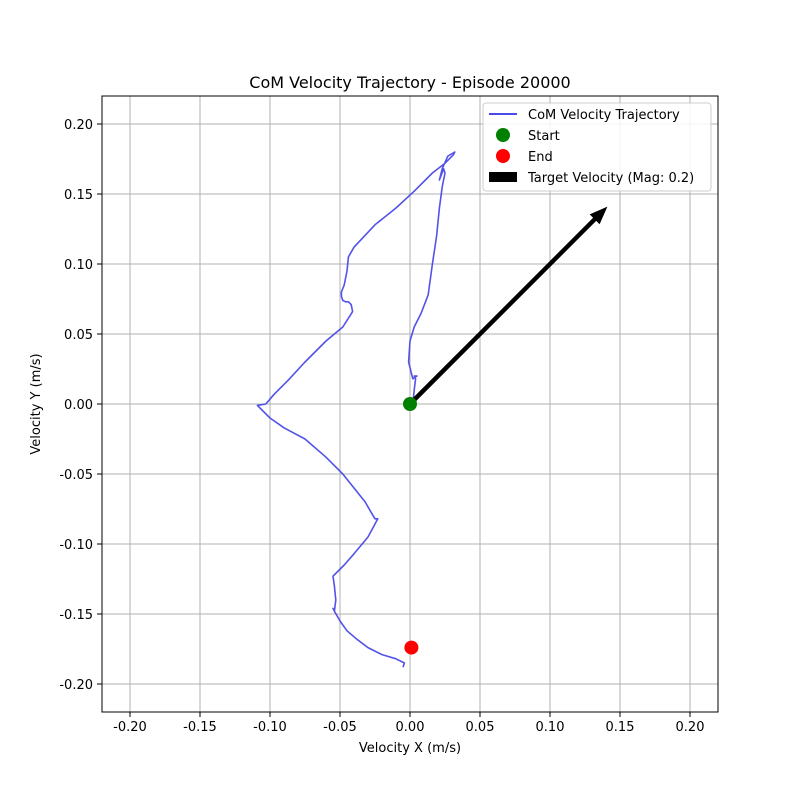  Describe the element at coordinates (411, 647) in the screenshot. I see `end-point` at that location.